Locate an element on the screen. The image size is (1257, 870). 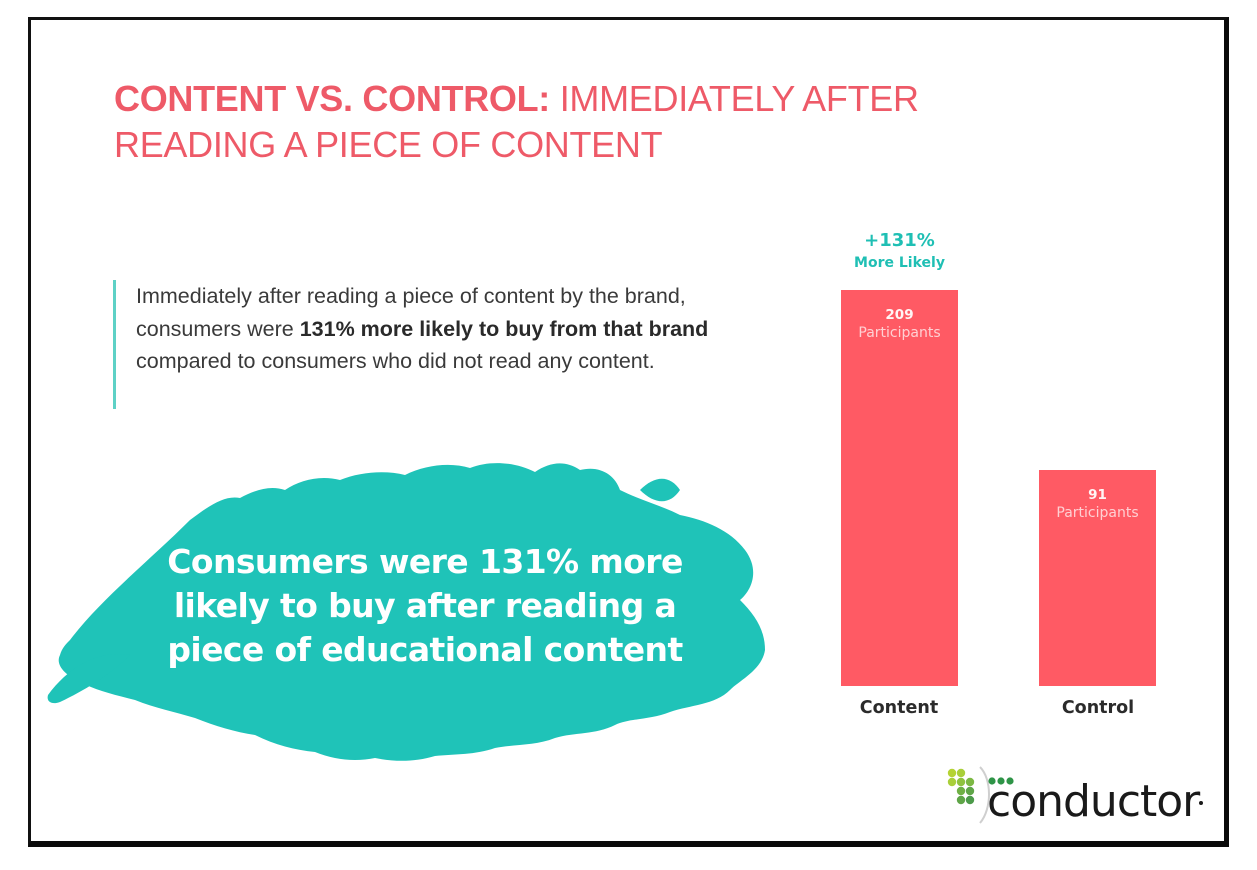
uplift-value: +131% is located at coordinates (899, 240).